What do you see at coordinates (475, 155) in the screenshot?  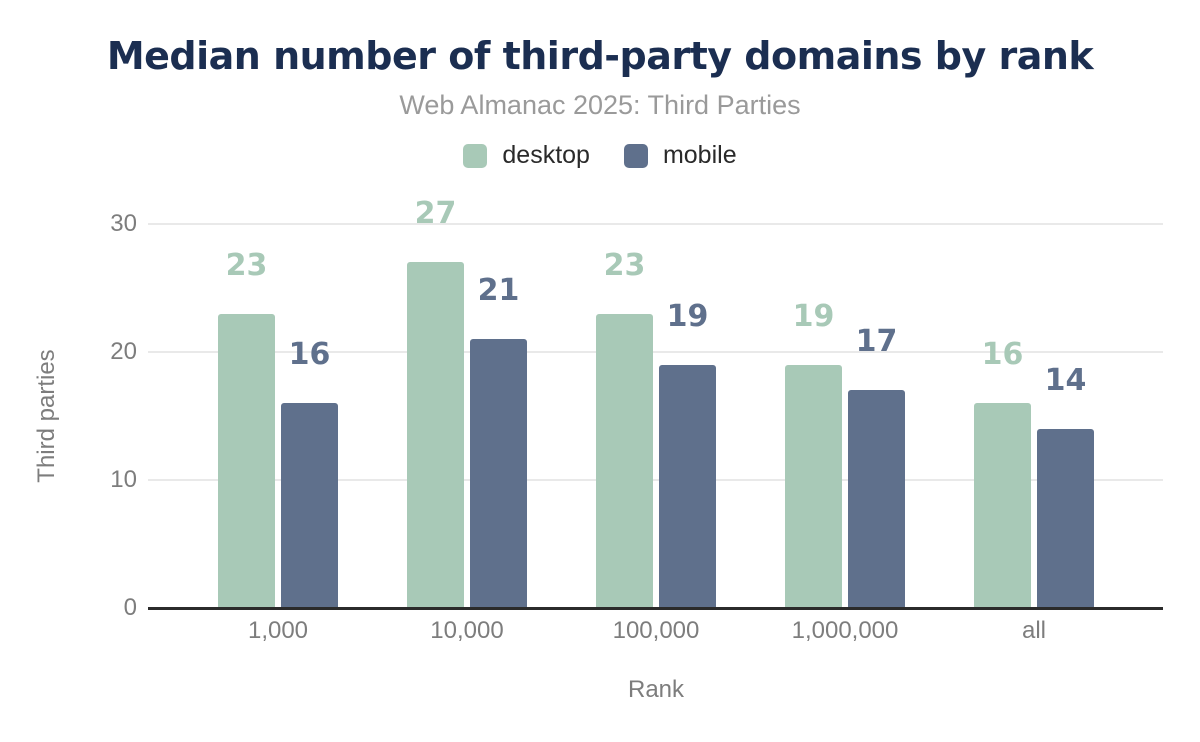 I see `desktop-series-swatch-icon` at bounding box center [475, 155].